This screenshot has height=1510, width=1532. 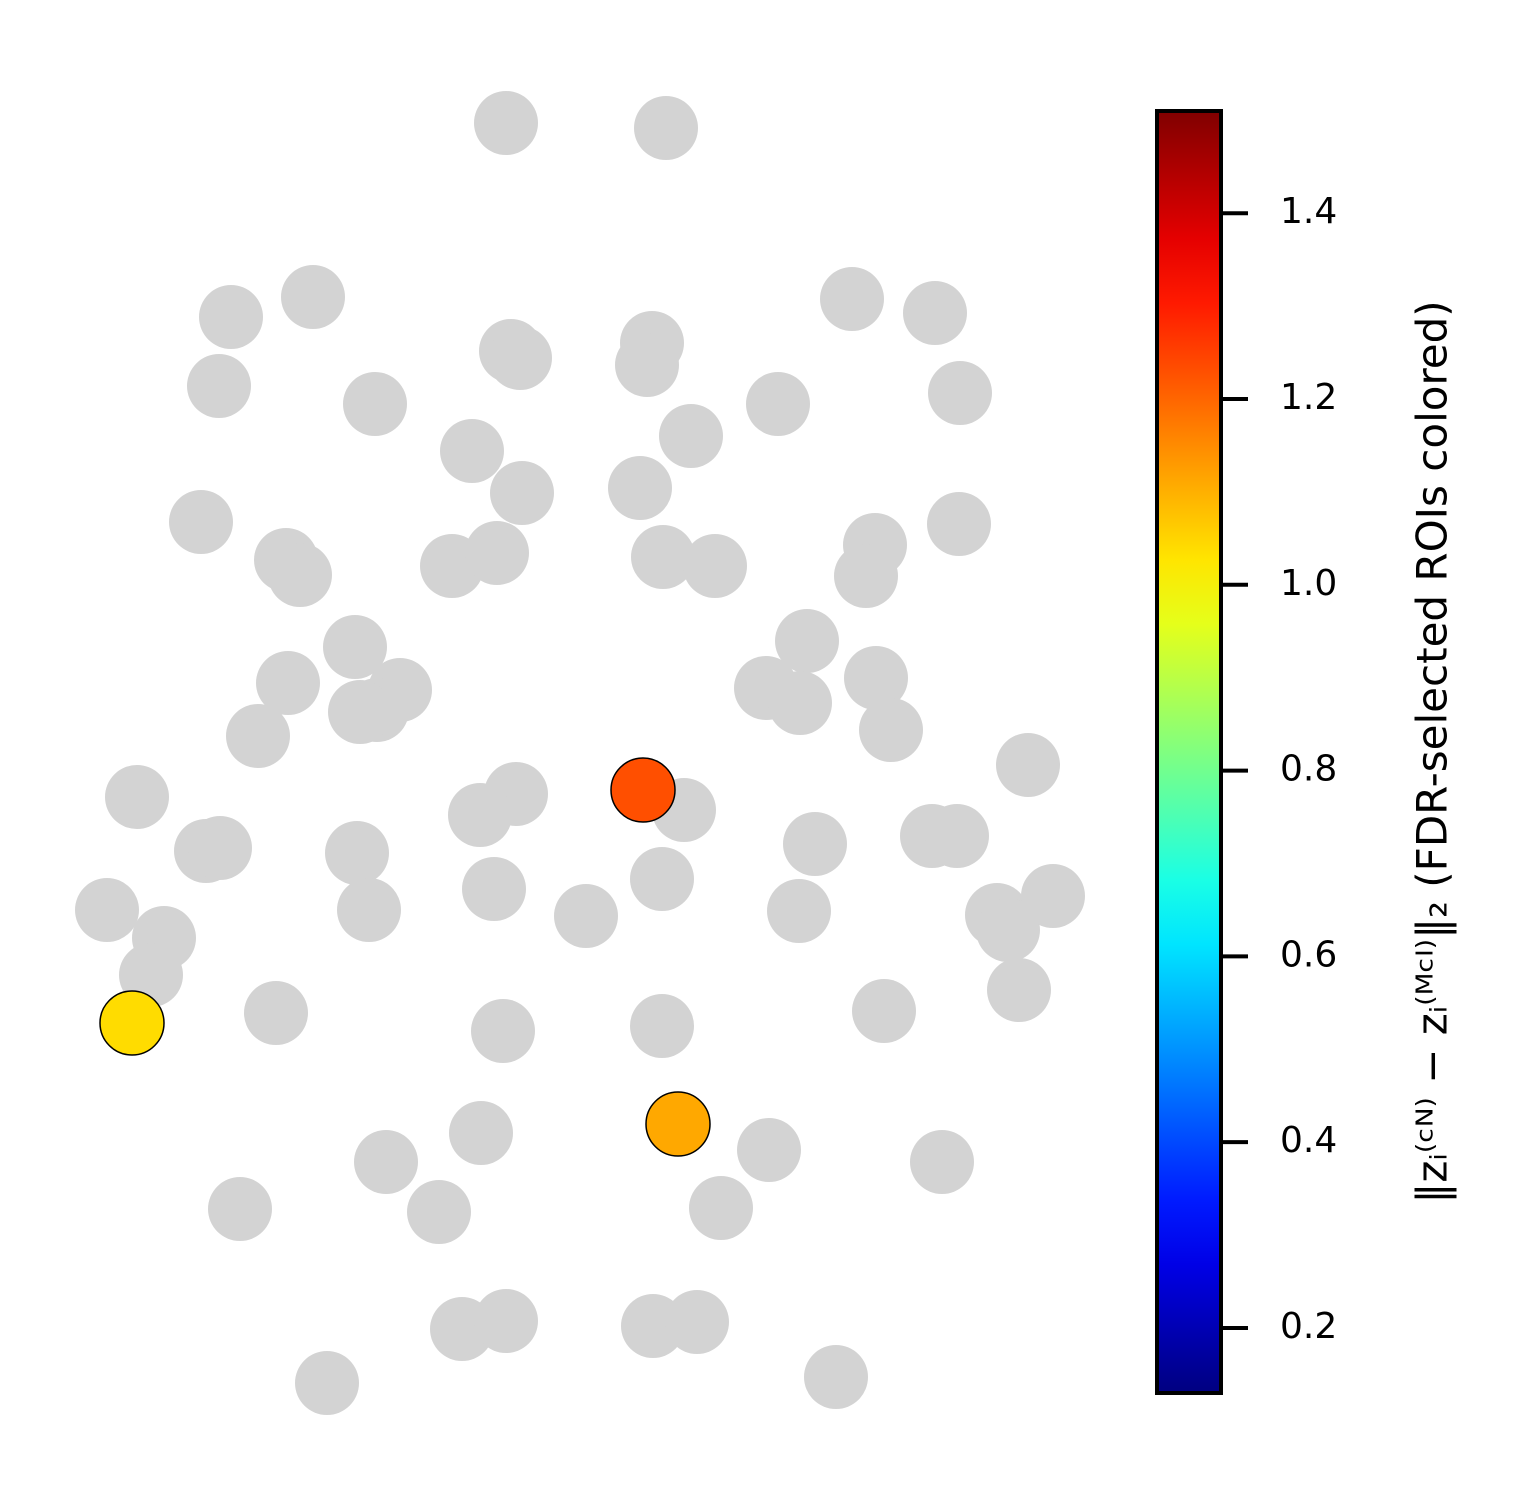 What do you see at coordinates (1308, 954) in the screenshot?
I see `colorbar-tick-label: 0.6` at bounding box center [1308, 954].